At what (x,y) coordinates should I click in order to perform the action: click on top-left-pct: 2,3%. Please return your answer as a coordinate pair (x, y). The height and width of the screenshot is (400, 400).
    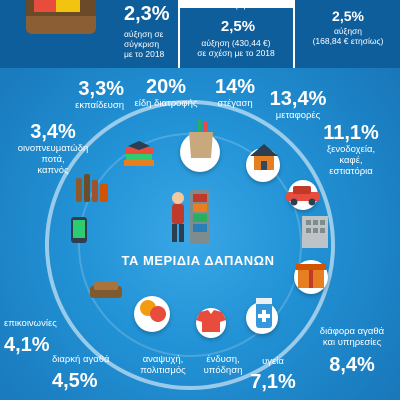
    Looking at the image, I should click on (147, 14).